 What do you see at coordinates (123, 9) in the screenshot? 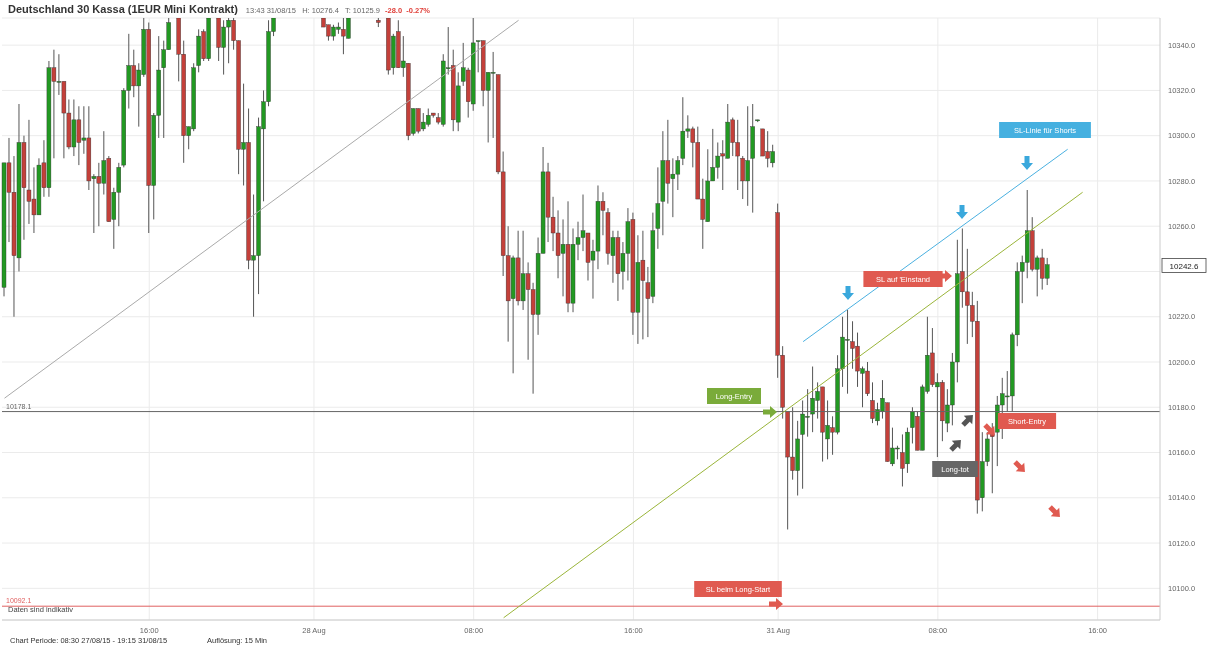
I see `chart-title: Deutschland 30 Kassa (1EUR Mini Kontrakt)` at bounding box center [123, 9].